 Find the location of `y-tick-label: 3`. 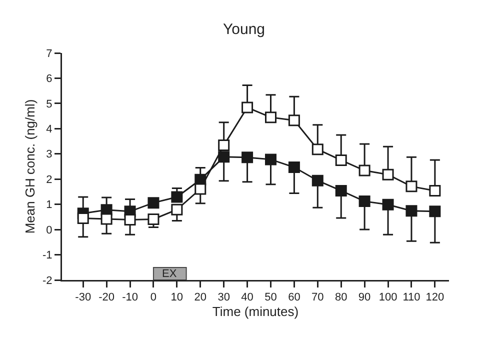

y-tick-label: 3 is located at coordinates (49, 154).